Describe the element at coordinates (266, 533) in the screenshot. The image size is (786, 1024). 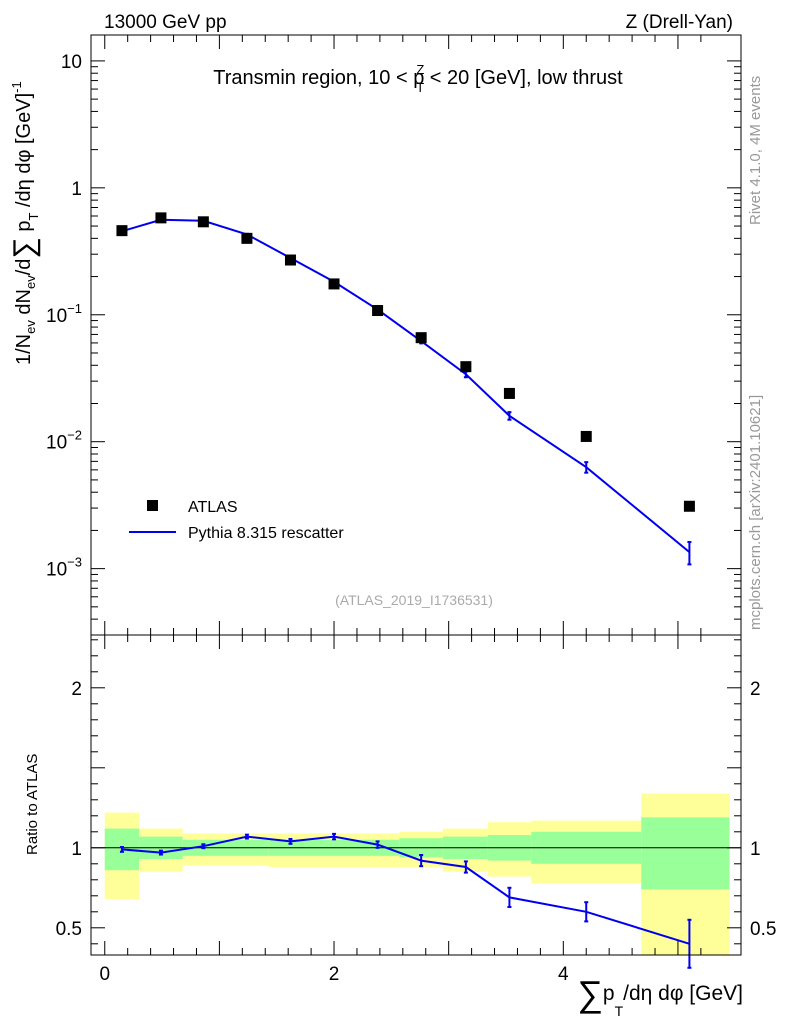
I see `legend-label-mc: Pythia 8.315 rescatter` at that location.